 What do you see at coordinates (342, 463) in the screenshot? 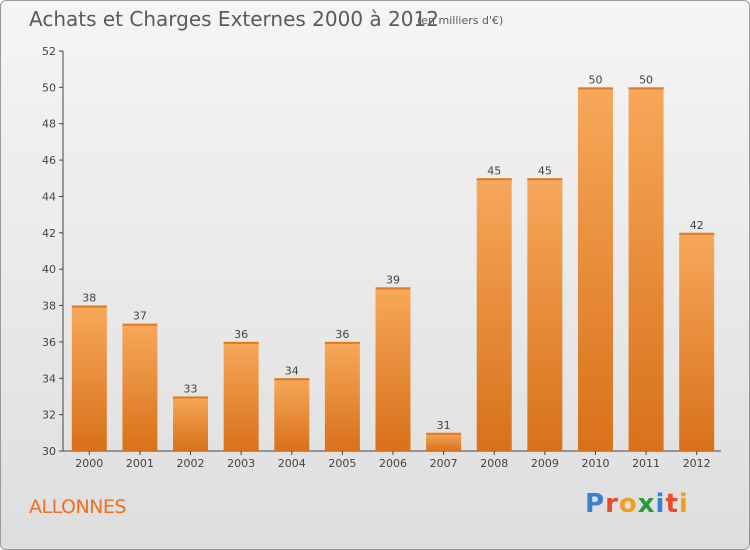
I see `x-tick-label: 2005` at bounding box center [342, 463].